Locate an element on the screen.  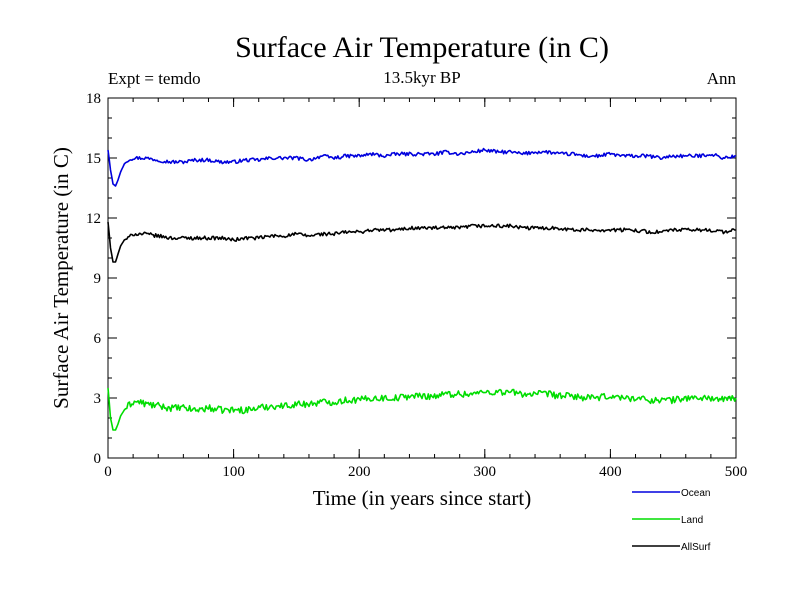
x-tick-label: 200 is located at coordinates (359, 472).